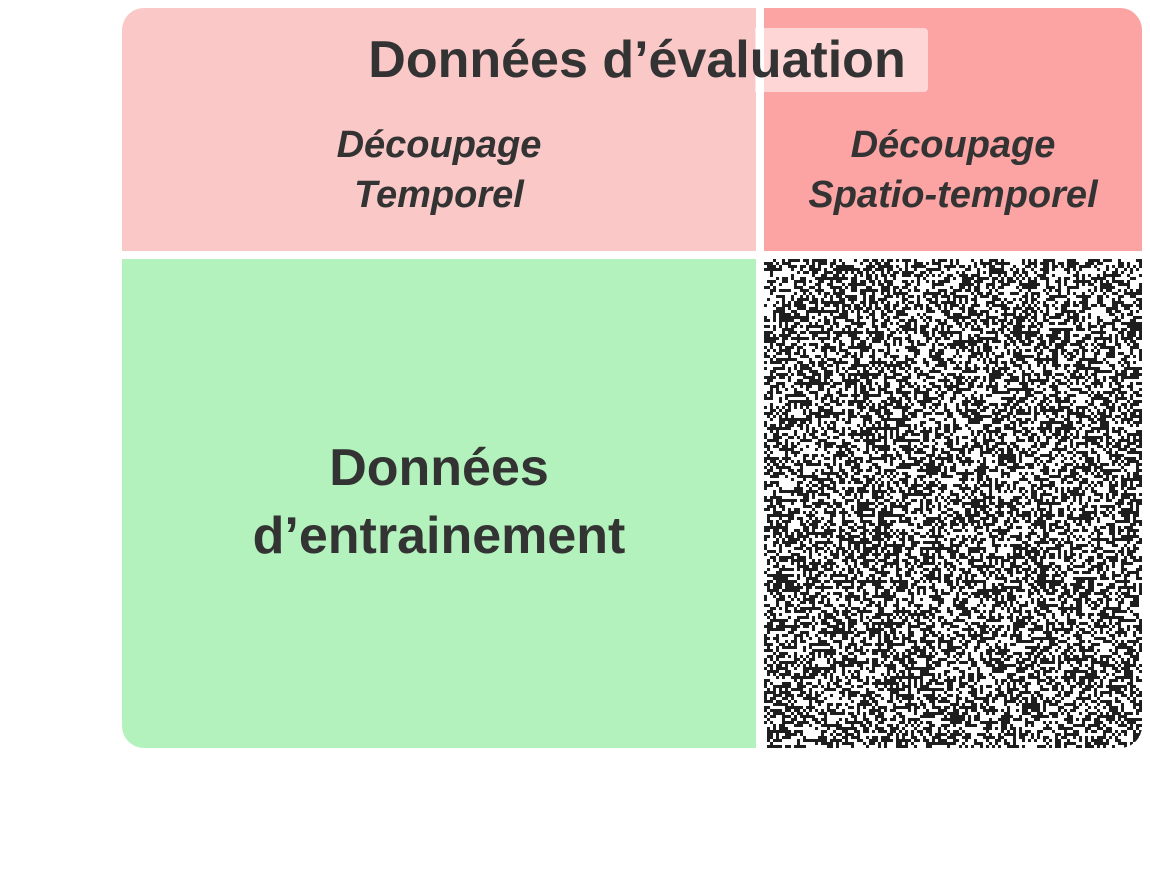 The height and width of the screenshot is (872, 1150). I want to click on training-data-line1: Données, so click(439, 468).